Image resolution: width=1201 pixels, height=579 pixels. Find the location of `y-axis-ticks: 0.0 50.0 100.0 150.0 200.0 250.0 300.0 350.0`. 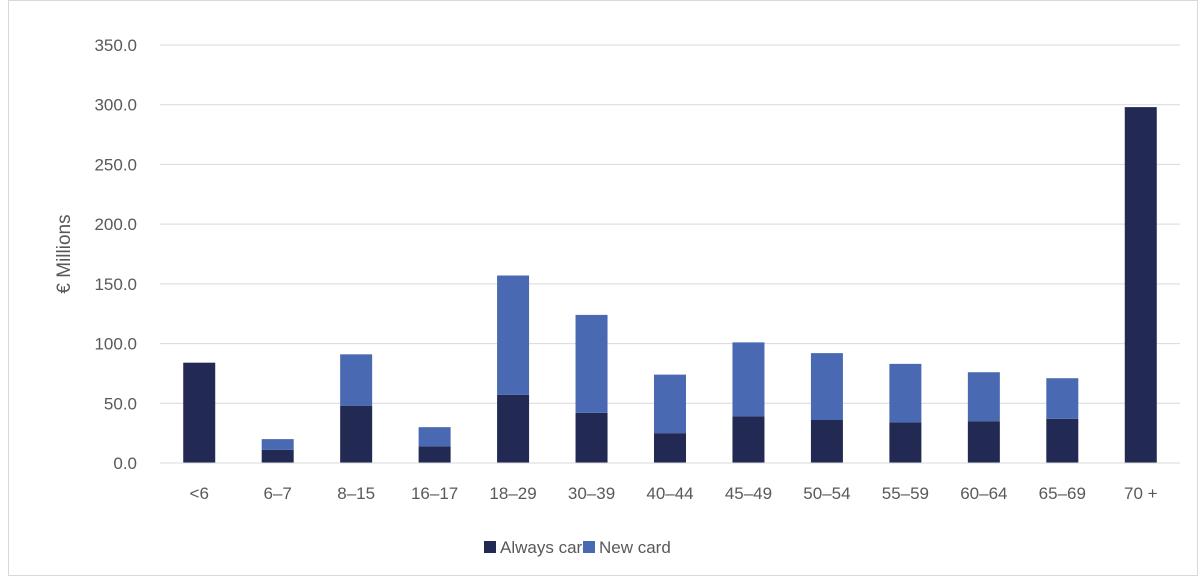

y-axis-ticks: 0.0 50.0 100.0 150.0 200.0 250.0 300.0 350.0 is located at coordinates (115, 254).